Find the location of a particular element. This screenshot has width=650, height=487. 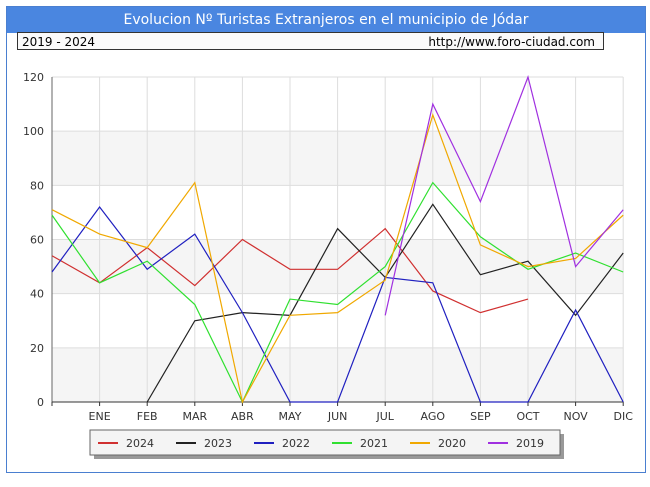

x-tick-label: MAY is located at coordinates (290, 416).